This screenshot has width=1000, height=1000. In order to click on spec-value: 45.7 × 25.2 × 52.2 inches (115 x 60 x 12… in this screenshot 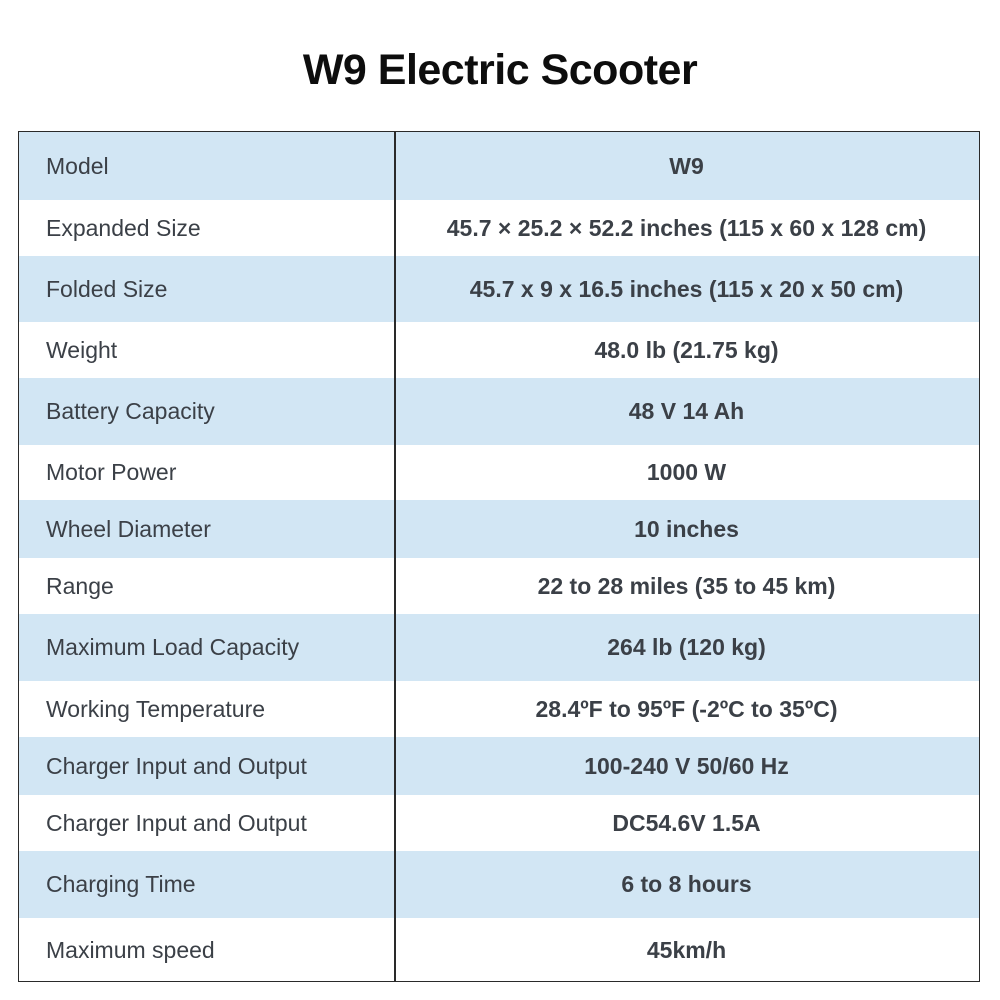, I will do `click(686, 227)`.